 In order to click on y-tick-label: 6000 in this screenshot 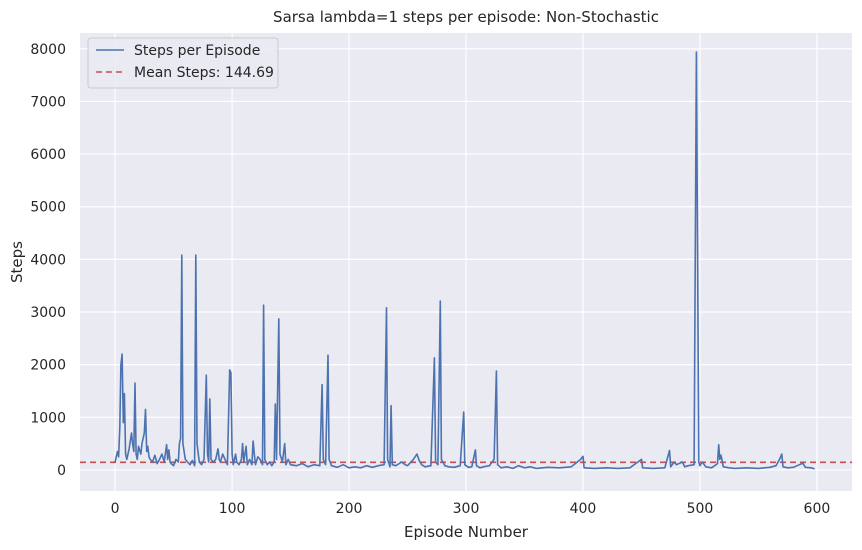, I will do `click(48, 155)`.